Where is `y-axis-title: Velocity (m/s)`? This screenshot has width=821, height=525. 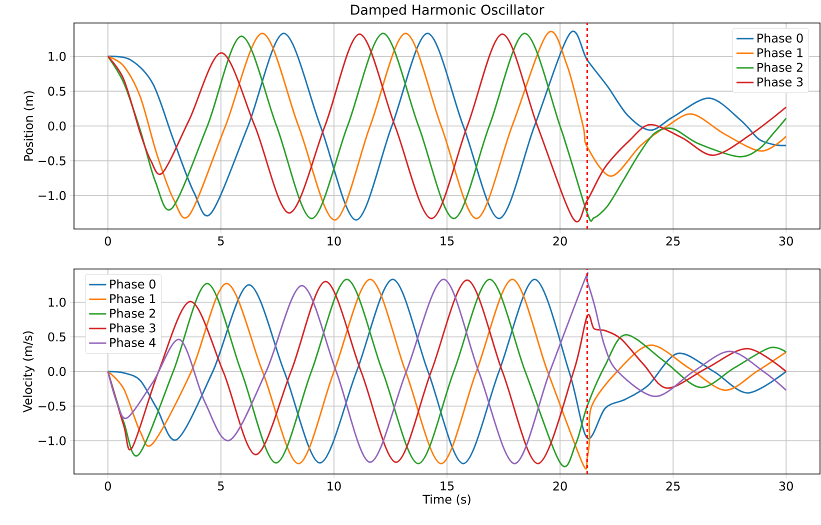
y-axis-title: Velocity (m/s) is located at coordinates (28, 372).